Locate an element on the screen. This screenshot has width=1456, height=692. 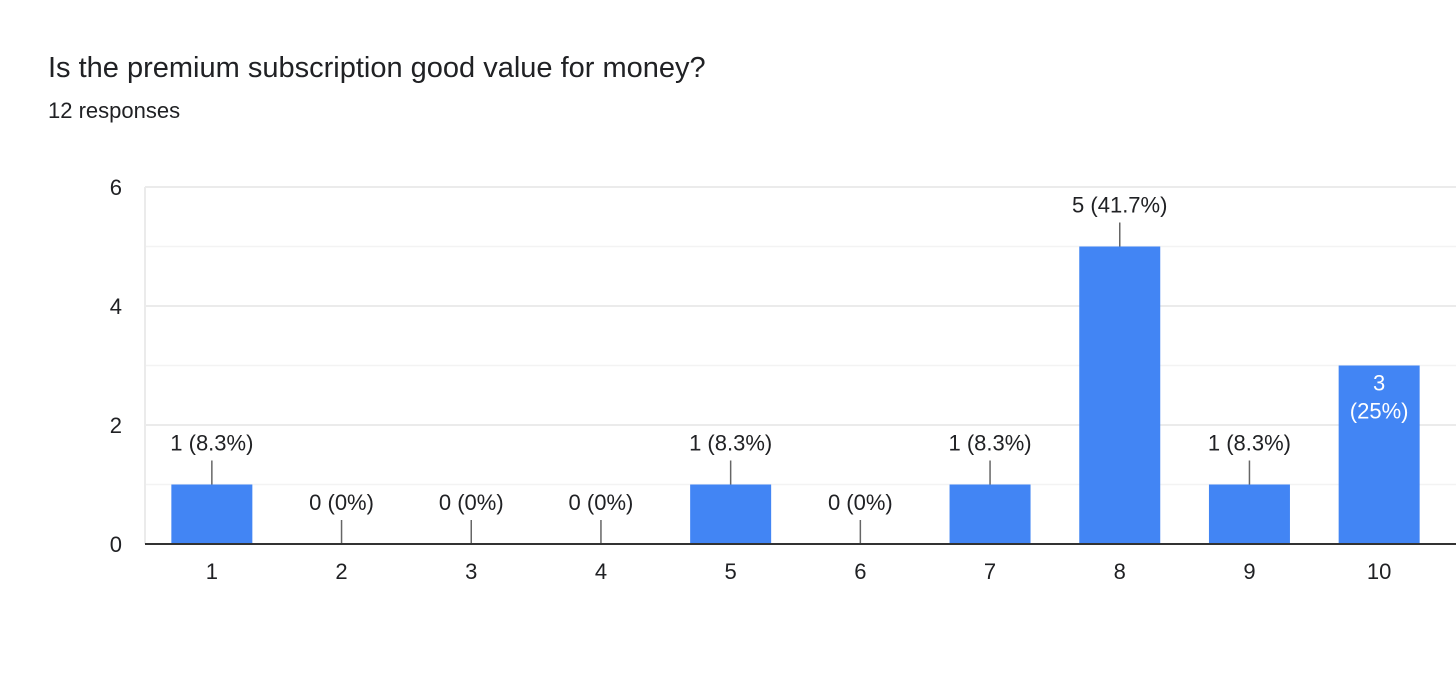
x-tick-label: 8 is located at coordinates (1120, 571).